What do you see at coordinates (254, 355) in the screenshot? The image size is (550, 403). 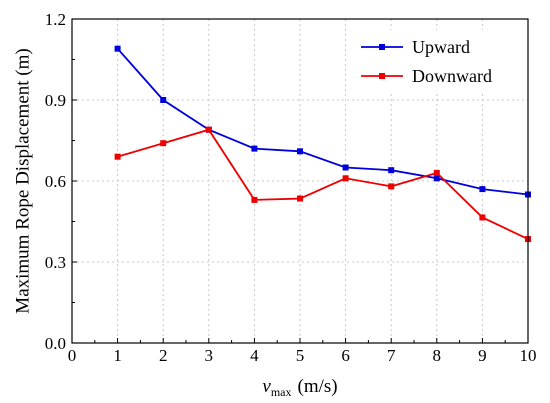 I see `x-tick-label: 4` at bounding box center [254, 355].